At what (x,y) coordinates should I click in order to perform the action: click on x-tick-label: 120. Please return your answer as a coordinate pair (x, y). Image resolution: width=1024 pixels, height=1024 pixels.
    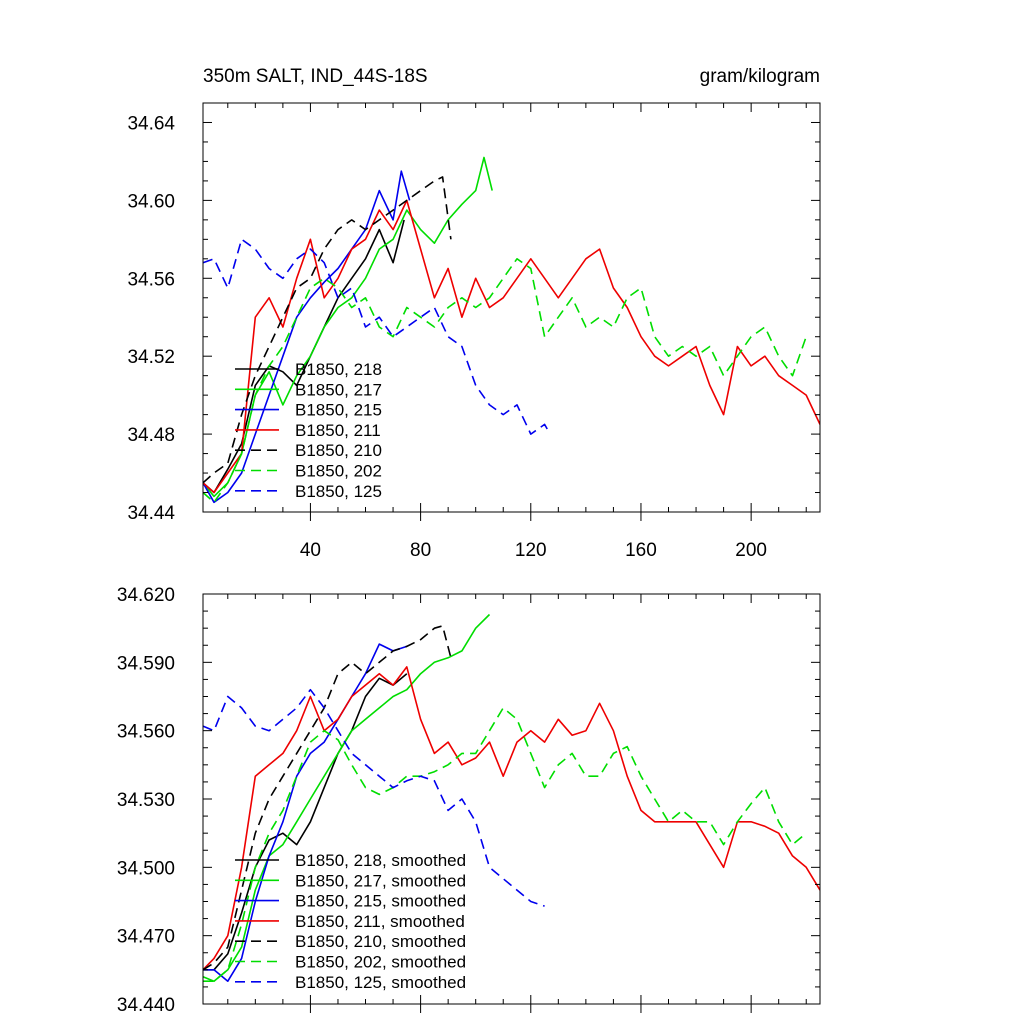
    Looking at the image, I should click on (531, 550).